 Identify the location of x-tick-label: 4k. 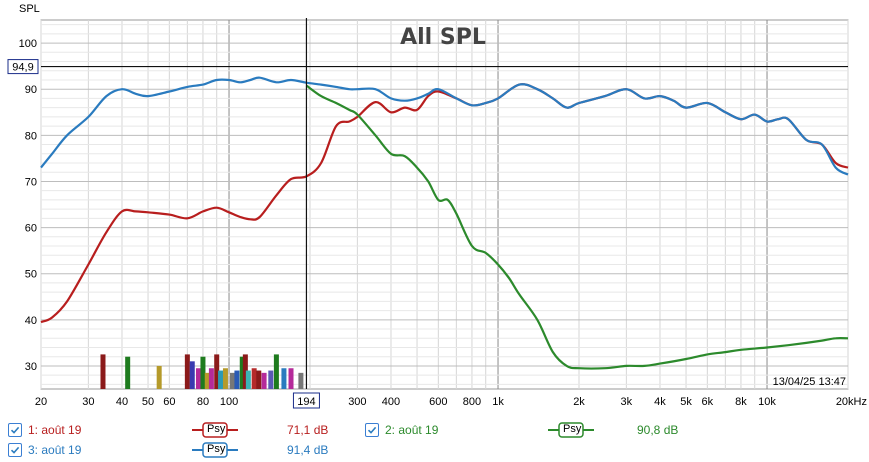
(660, 402).